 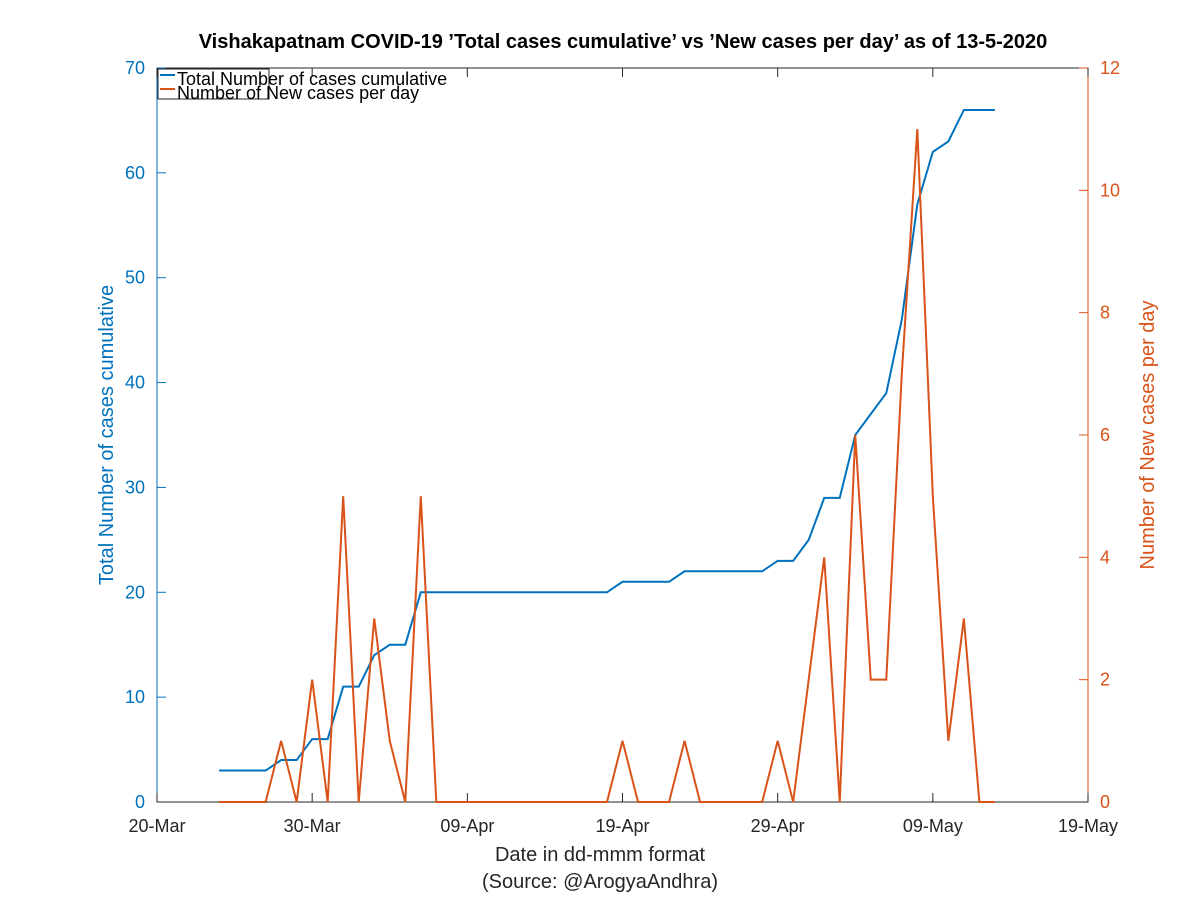 I want to click on left-y-tick-label: 40, so click(x=135, y=383).